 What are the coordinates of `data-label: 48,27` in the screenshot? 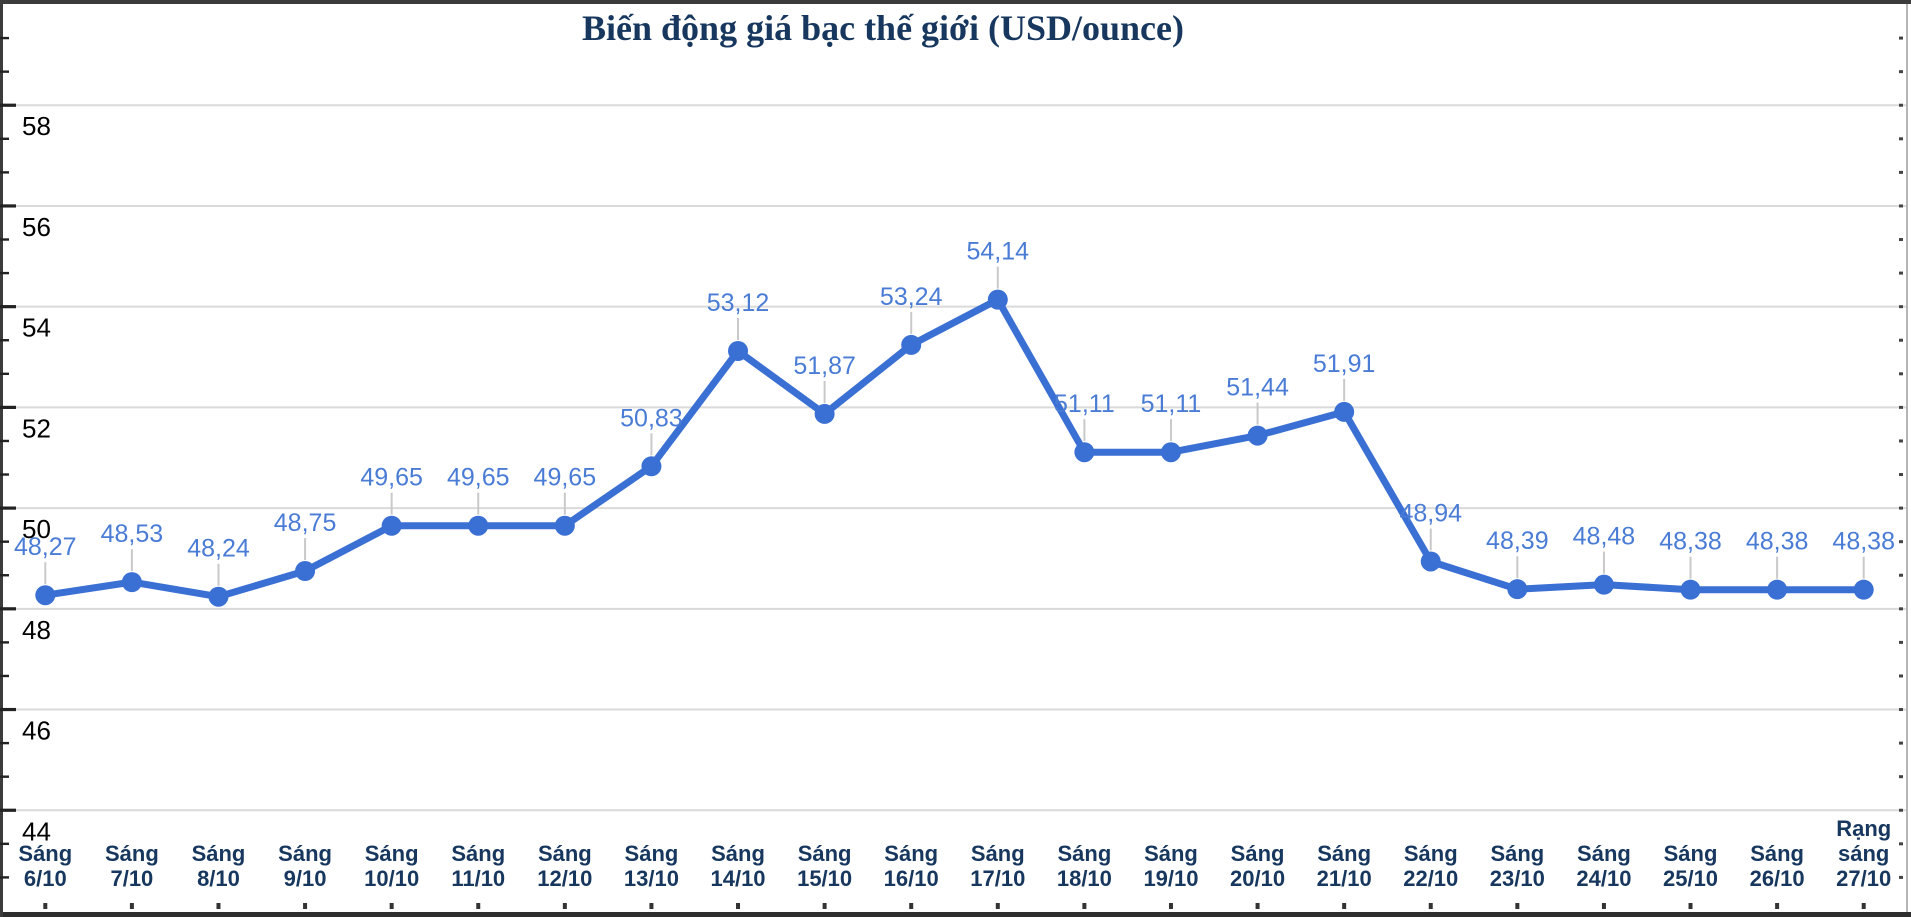 It's located at (45, 547).